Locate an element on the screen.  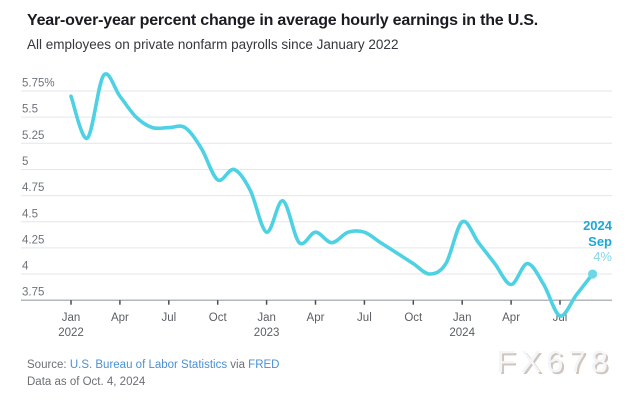
end-annotation-month: Sep is located at coordinates (600, 241).